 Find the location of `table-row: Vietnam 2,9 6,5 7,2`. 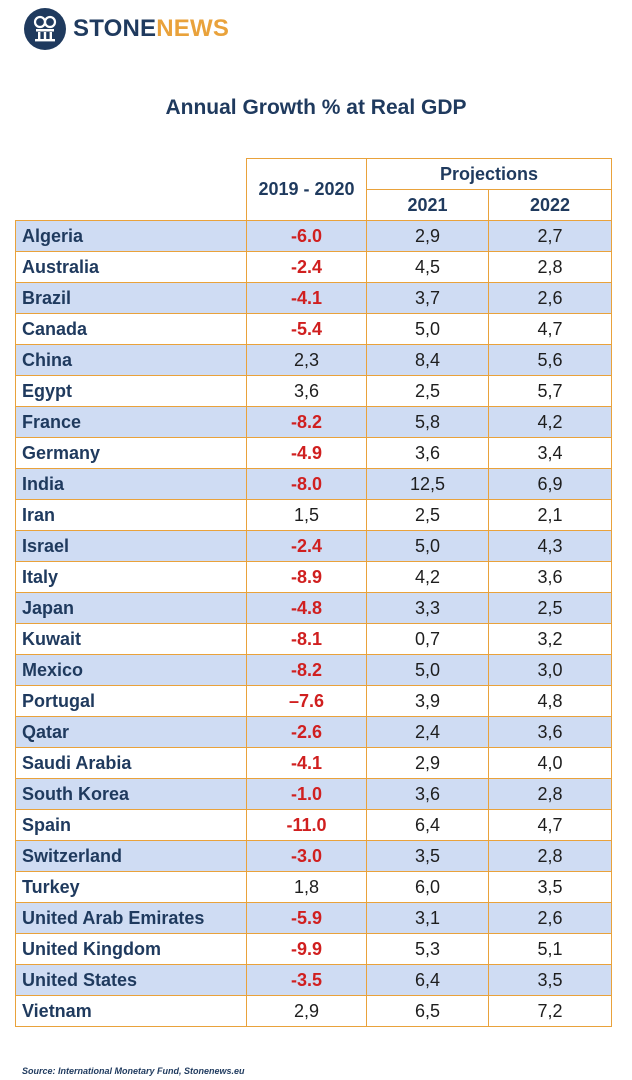

table-row: Vietnam 2,9 6,5 7,2 is located at coordinates (313, 1011).